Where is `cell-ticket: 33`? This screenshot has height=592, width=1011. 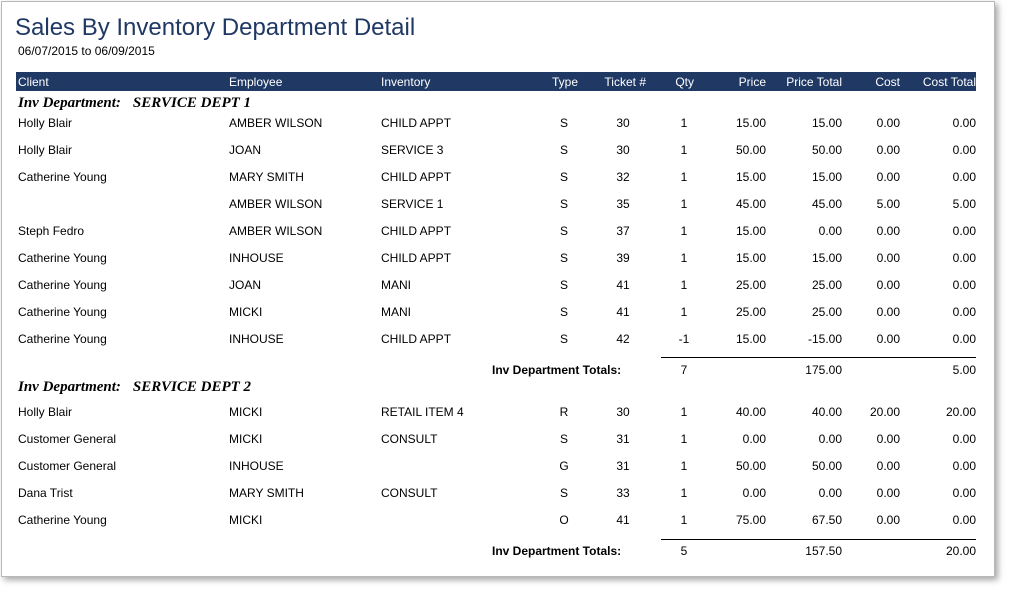
cell-ticket: 33 is located at coordinates (623, 493).